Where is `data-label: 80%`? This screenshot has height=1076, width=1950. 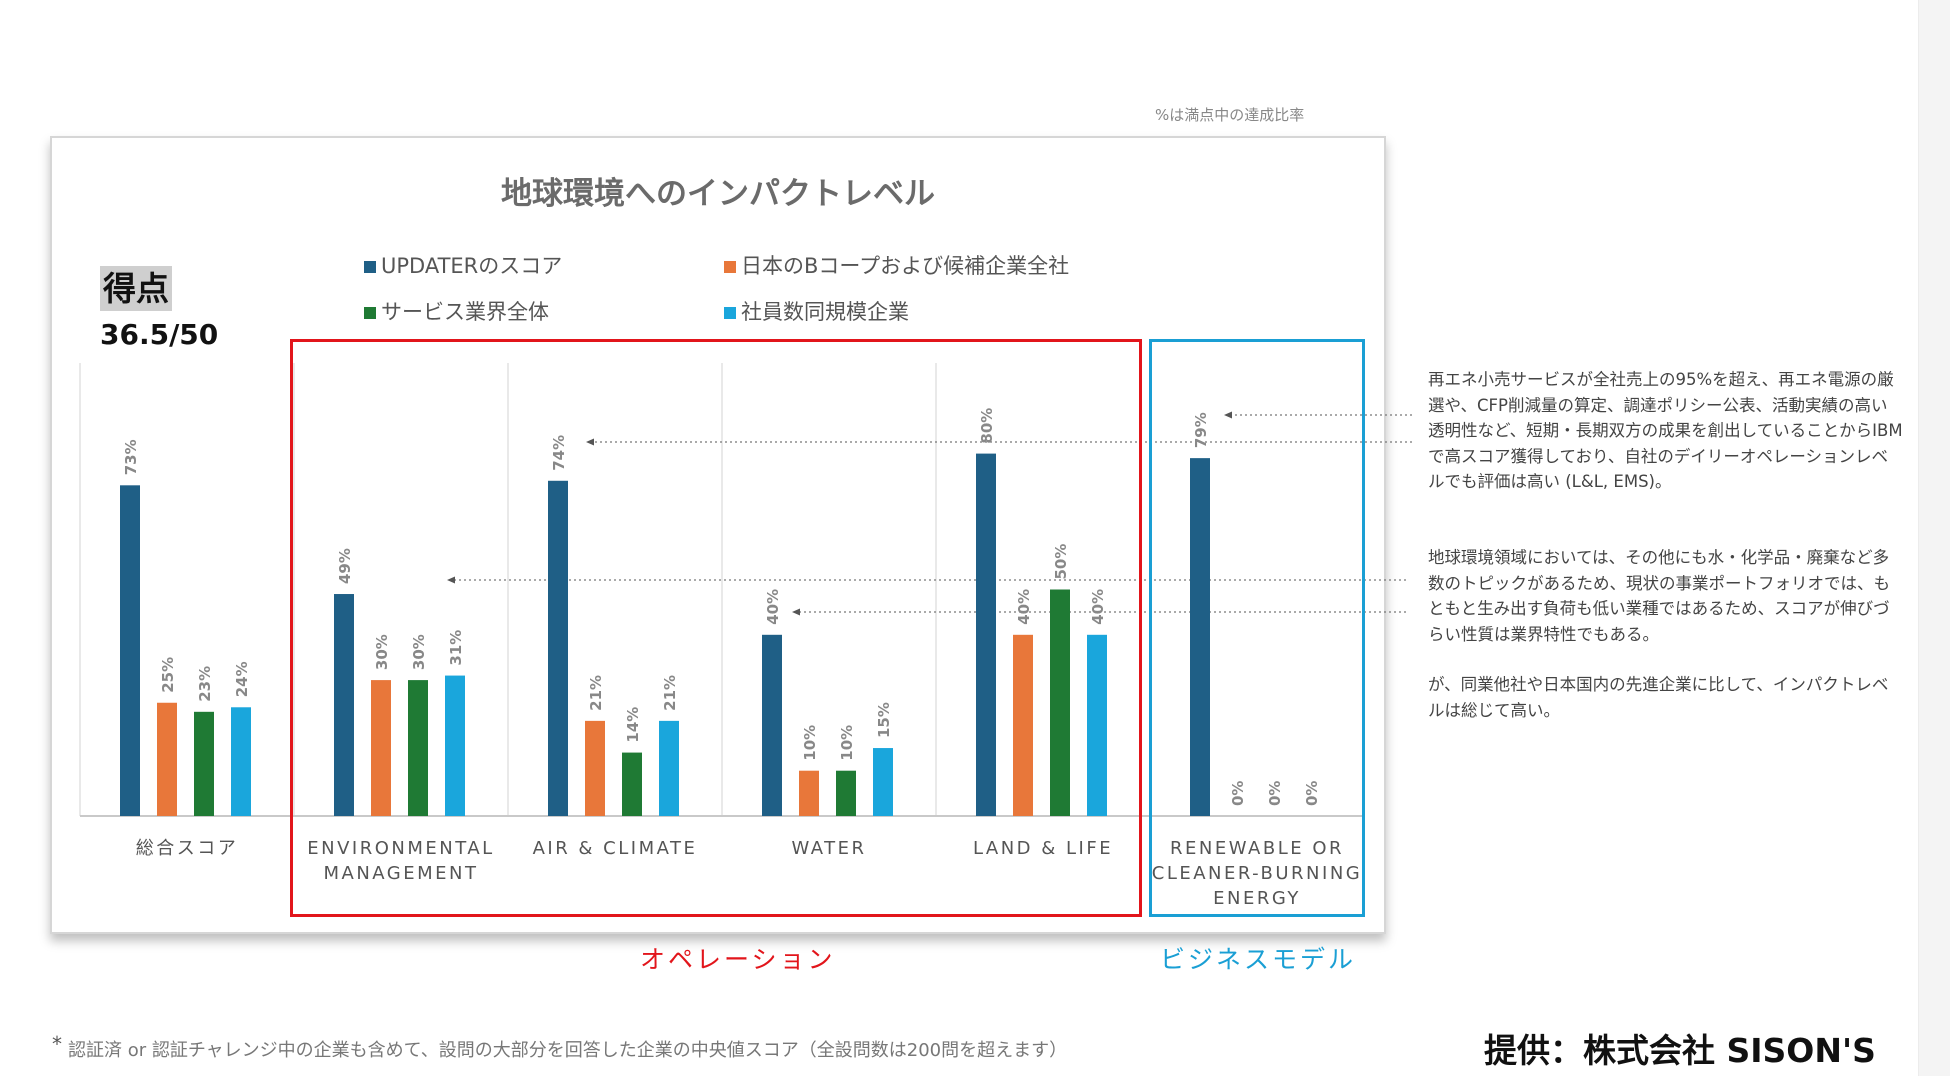 data-label: 80% is located at coordinates (987, 426).